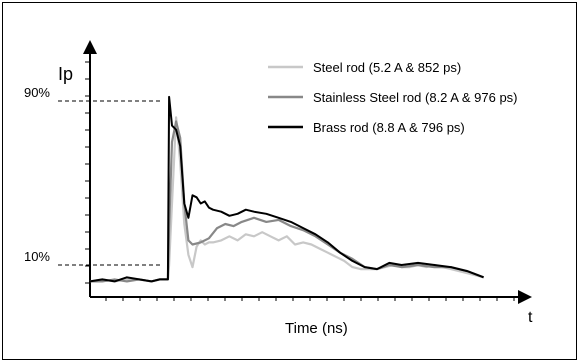 This screenshot has width=581, height=364. I want to click on legend-label-1: Steel rod (5.2 A & 852 ps), so click(387, 67).